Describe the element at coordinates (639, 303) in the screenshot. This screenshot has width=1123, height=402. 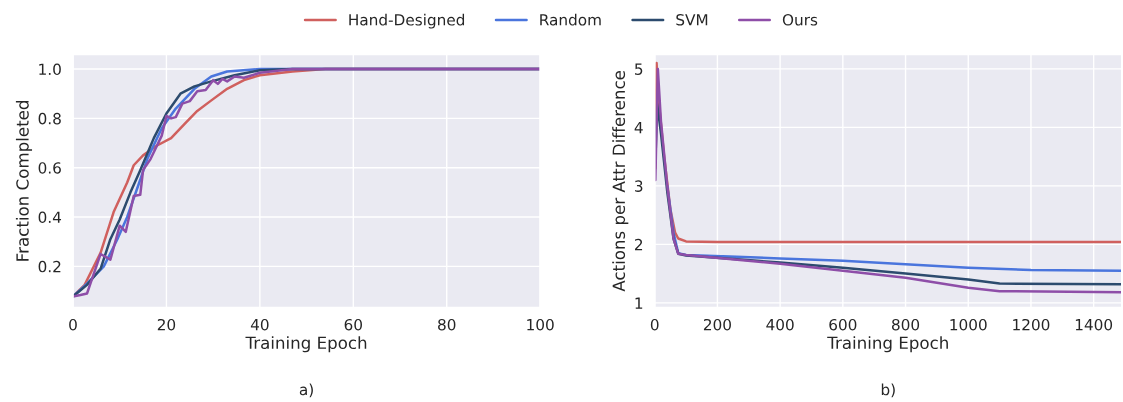
I see `y-tick-label: 1` at that location.